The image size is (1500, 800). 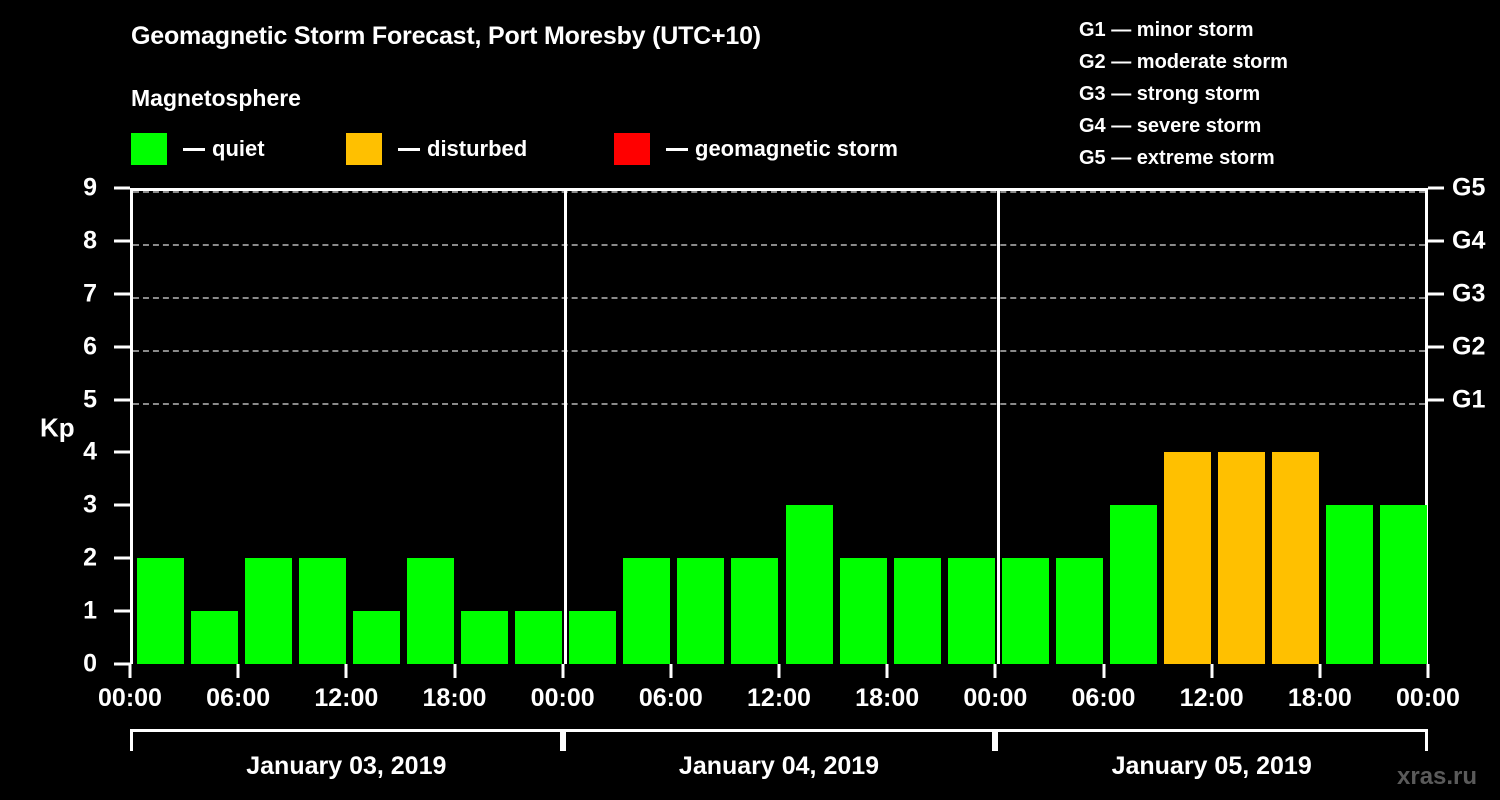 I want to click on y-tick-label: 5, so click(x=90, y=399).